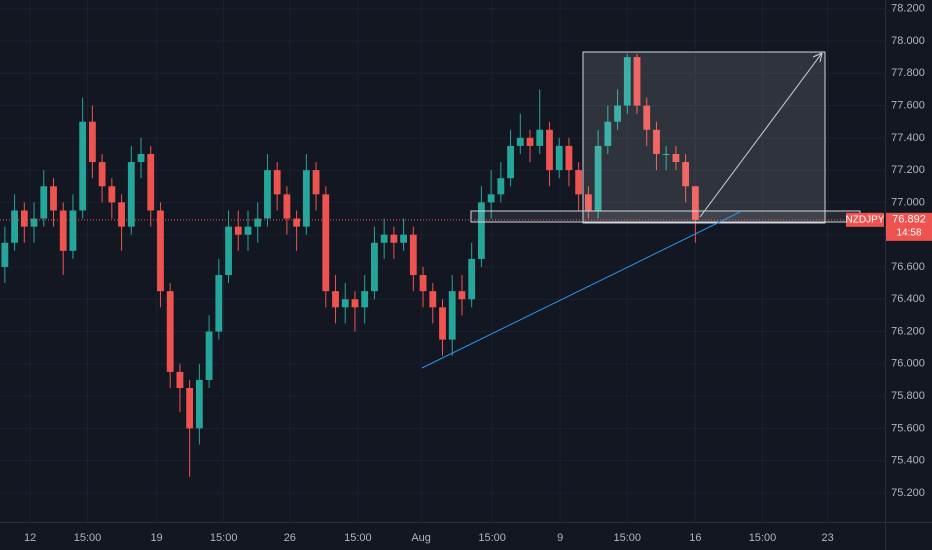 The height and width of the screenshot is (550, 932). What do you see at coordinates (30, 538) in the screenshot?
I see `x-tick-label: 12` at bounding box center [30, 538].